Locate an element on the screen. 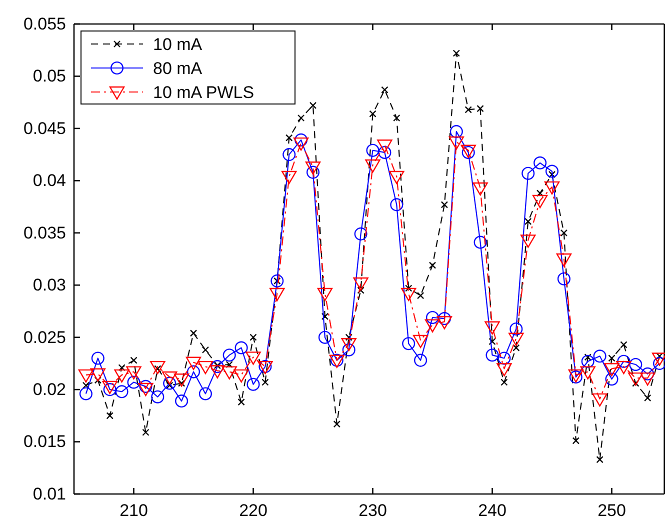  y-tick-label: 0.05 is located at coordinates (49, 76).